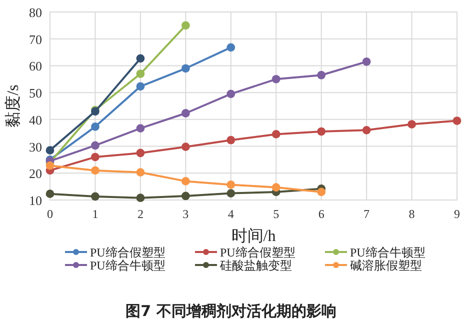 The width and height of the screenshot is (462, 326). What do you see at coordinates (276, 214) in the screenshot?
I see `x-tick-label: 5` at bounding box center [276, 214].